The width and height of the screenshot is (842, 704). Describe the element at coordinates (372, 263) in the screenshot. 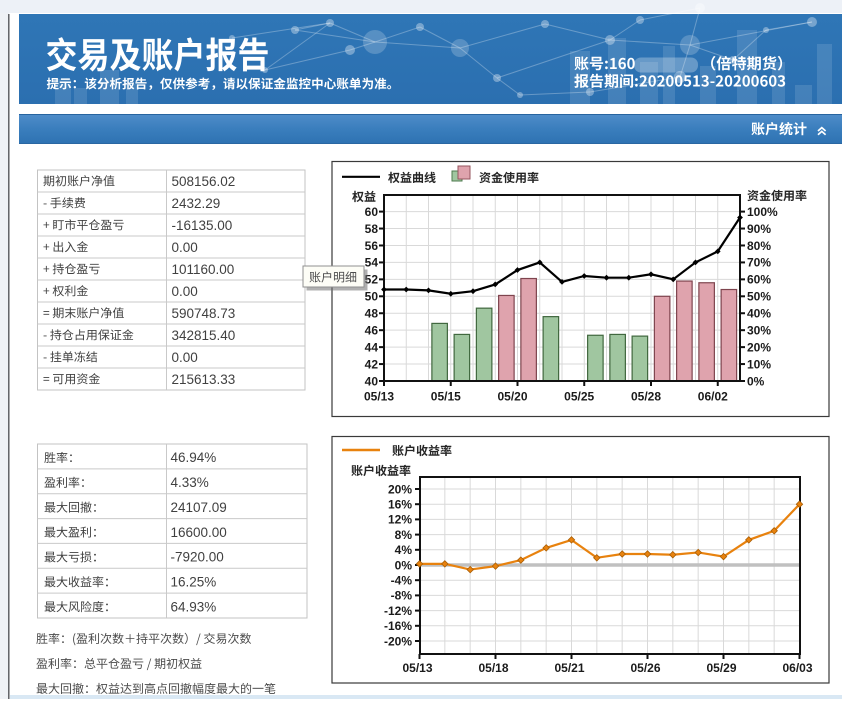

I see `svg-text: 54` at that location.